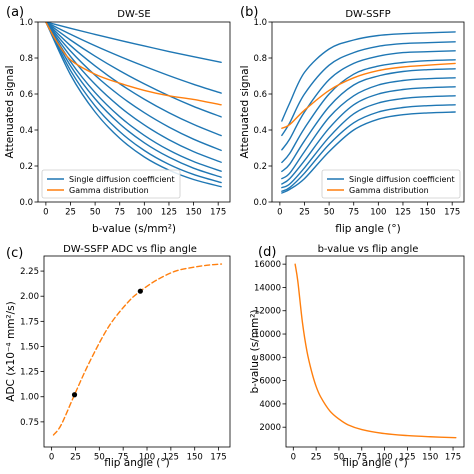 Image resolution: width=474 pixels, height=474 pixels. What do you see at coordinates (368, 249) in the screenshot?
I see `panel-title: b-value vs flip angle` at bounding box center [368, 249].